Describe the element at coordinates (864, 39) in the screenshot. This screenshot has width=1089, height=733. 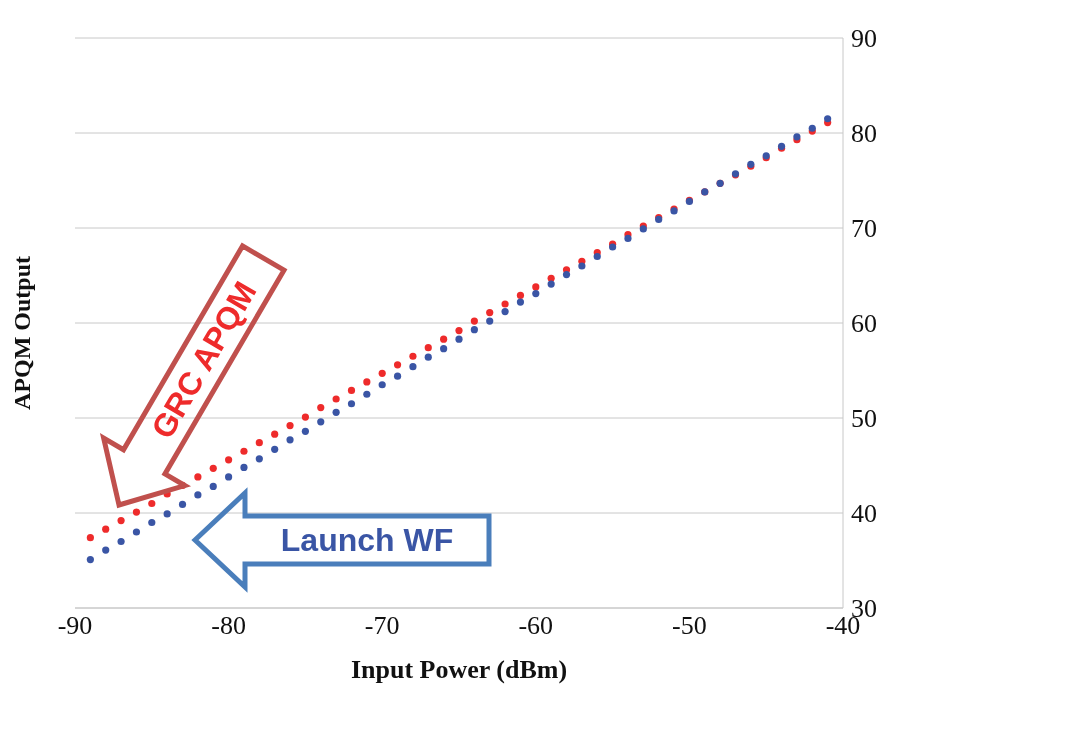
I see `y-tick-label: 90` at that location.